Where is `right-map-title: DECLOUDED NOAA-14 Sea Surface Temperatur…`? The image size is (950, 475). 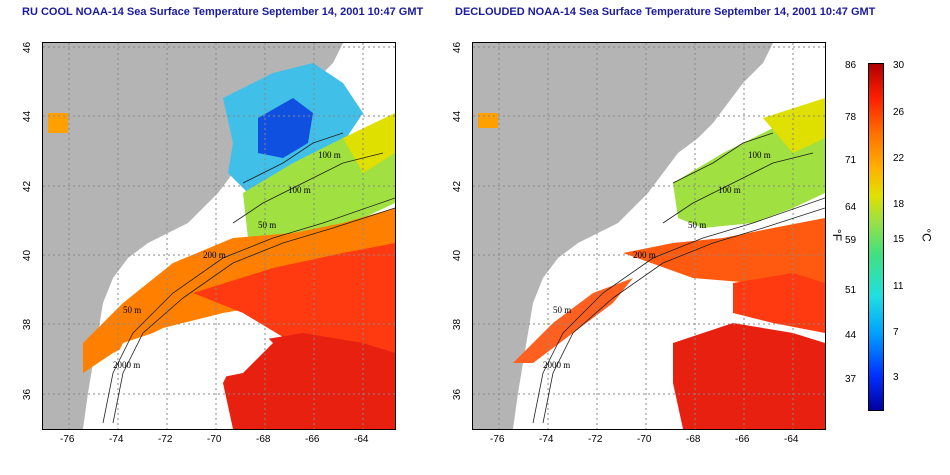 right-map-title: DECLOUDED NOAA-14 Sea Surface Temperatur… is located at coordinates (665, 12).